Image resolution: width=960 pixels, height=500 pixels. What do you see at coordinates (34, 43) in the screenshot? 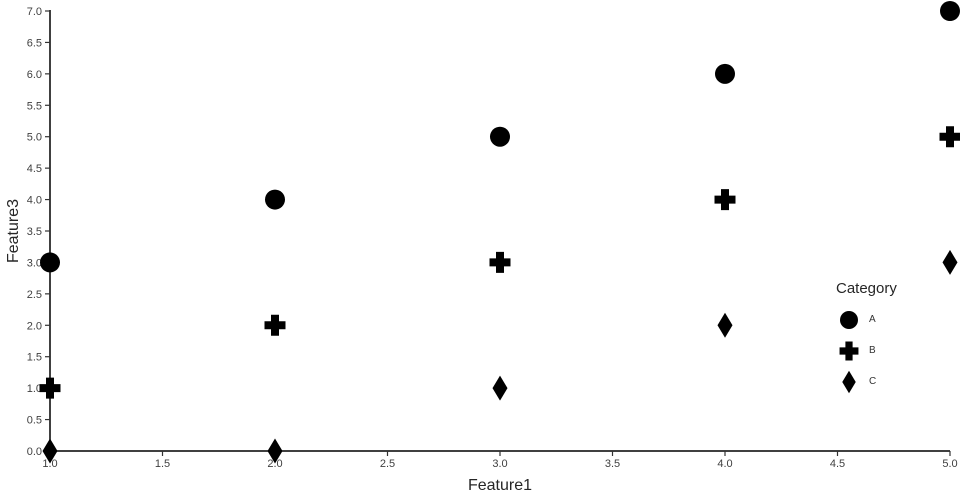
I see `y-tick-label: 6.5` at bounding box center [34, 43].